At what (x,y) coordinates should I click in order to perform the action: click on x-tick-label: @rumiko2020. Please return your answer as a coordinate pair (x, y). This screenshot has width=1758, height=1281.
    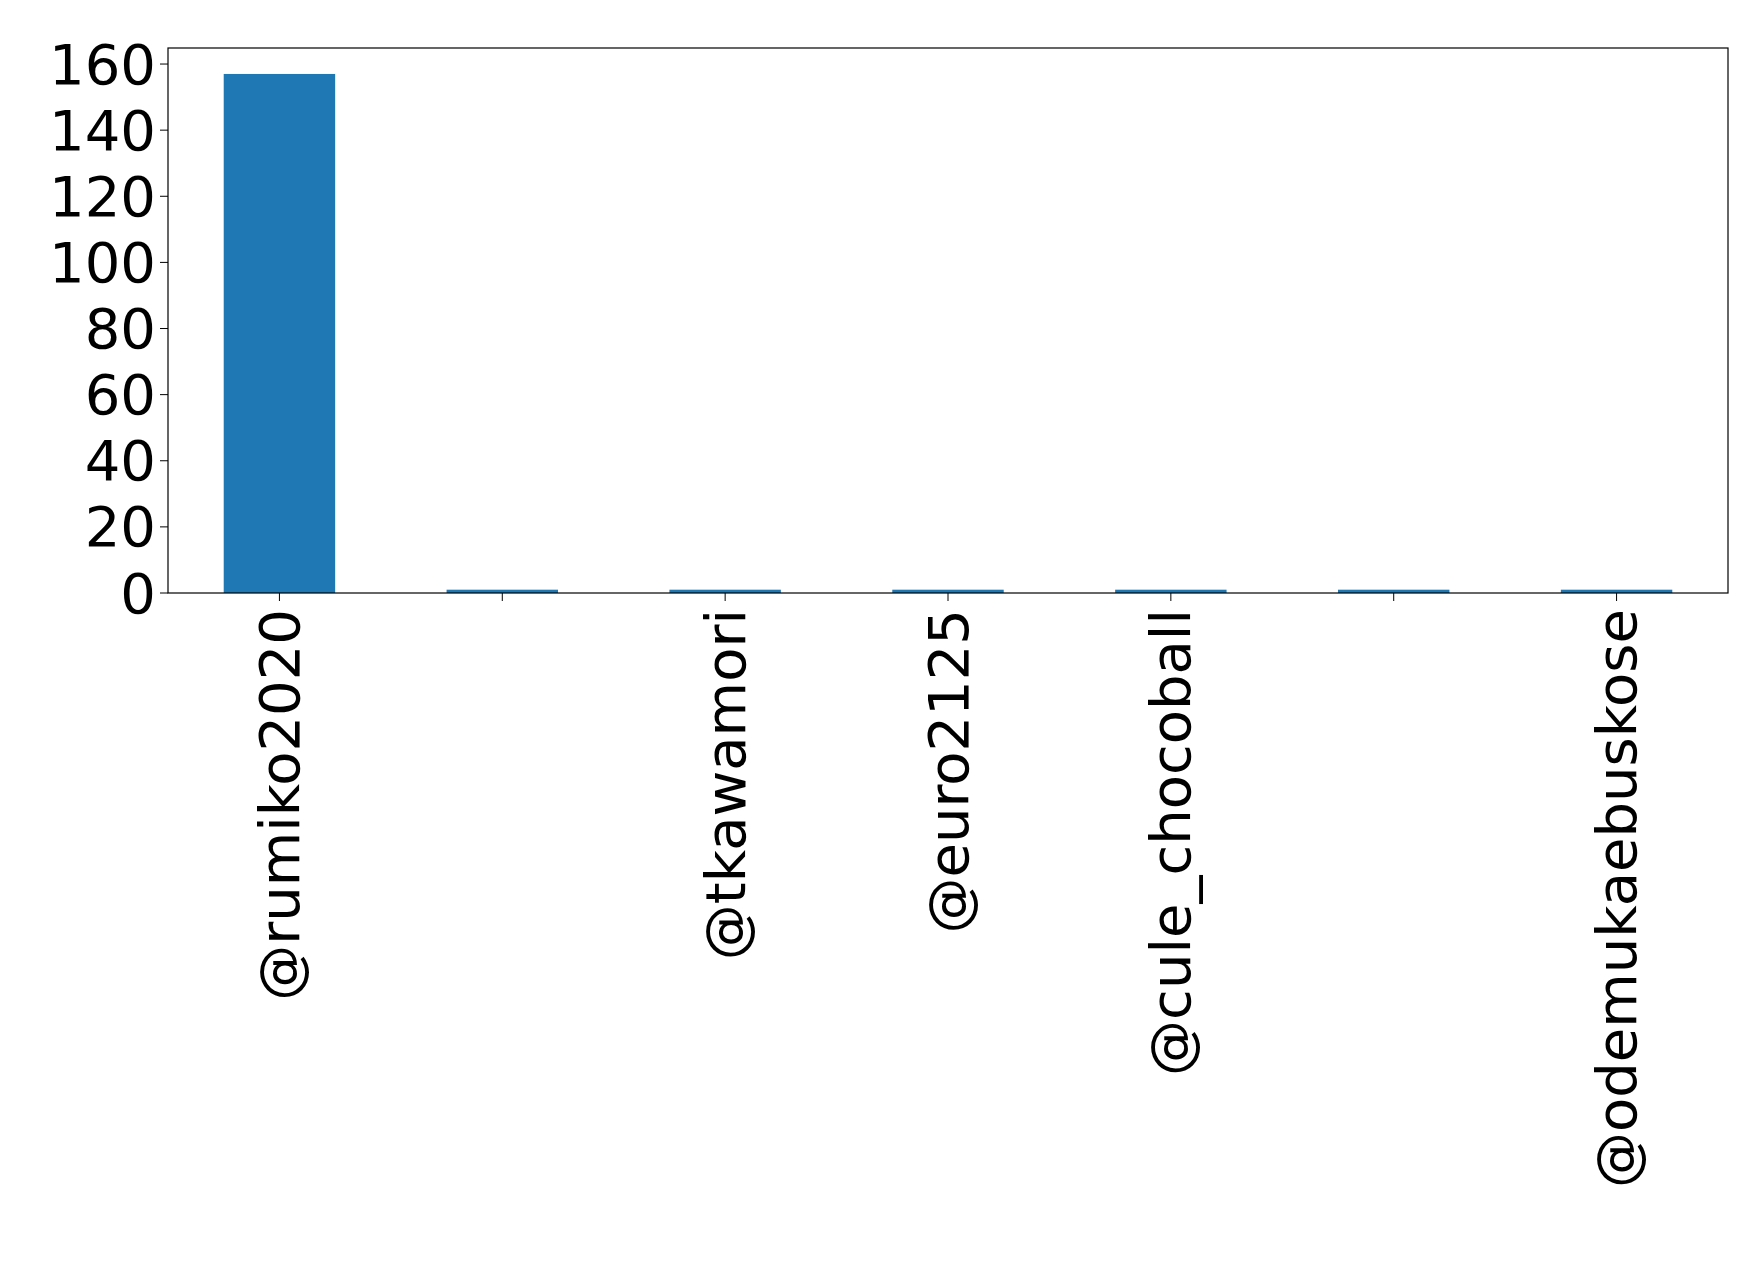
    Looking at the image, I should click on (280, 805).